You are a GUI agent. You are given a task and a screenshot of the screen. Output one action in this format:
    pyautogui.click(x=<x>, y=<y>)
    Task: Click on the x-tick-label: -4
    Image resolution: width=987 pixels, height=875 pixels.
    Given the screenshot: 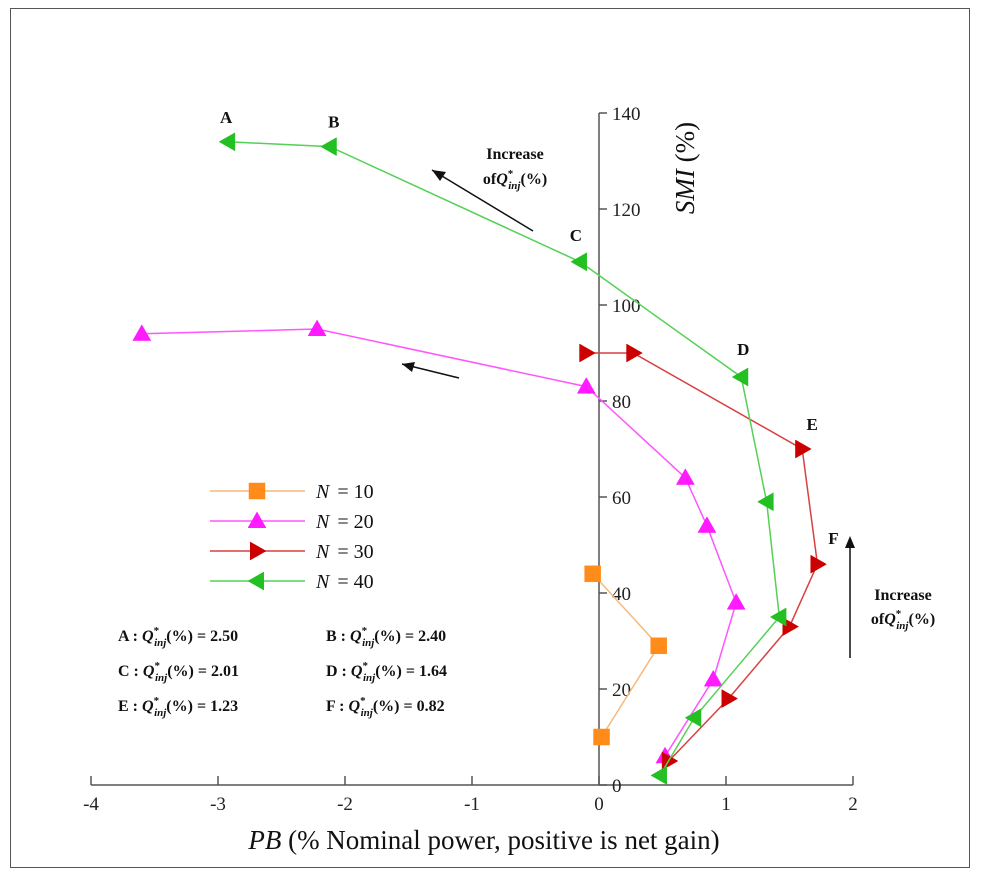 What is the action you would take?
    pyautogui.click(x=91, y=804)
    